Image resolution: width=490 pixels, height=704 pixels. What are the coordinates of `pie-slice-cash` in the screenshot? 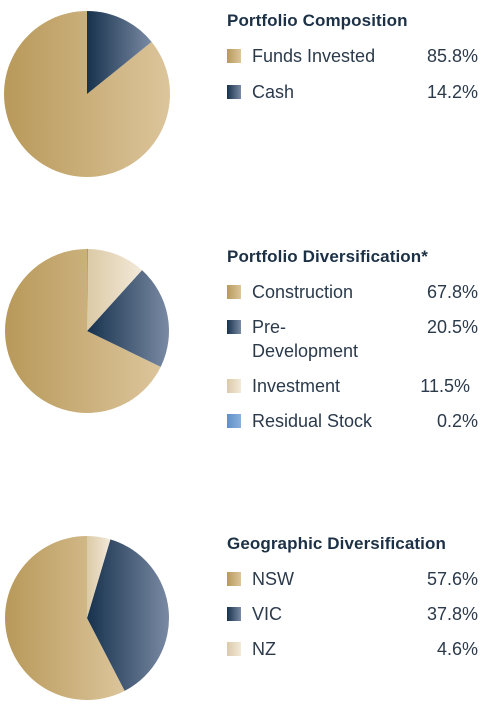 It's located at (119, 52).